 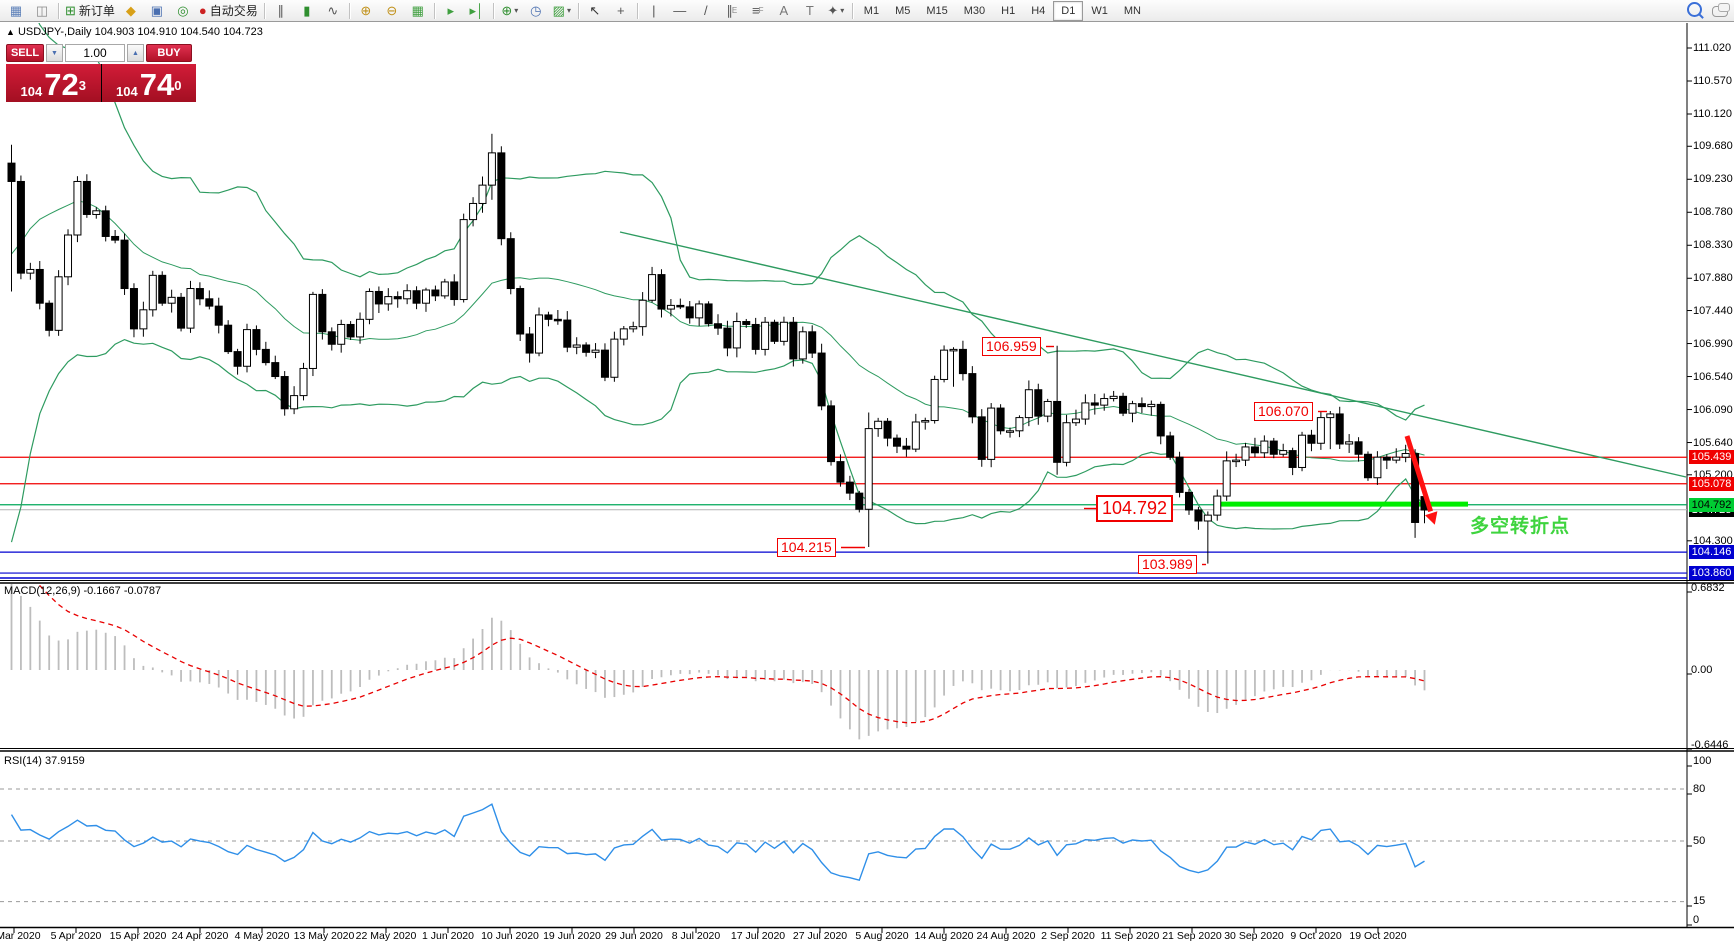 I want to click on auto-trading-icon-label: 自动交易, so click(x=233, y=10).